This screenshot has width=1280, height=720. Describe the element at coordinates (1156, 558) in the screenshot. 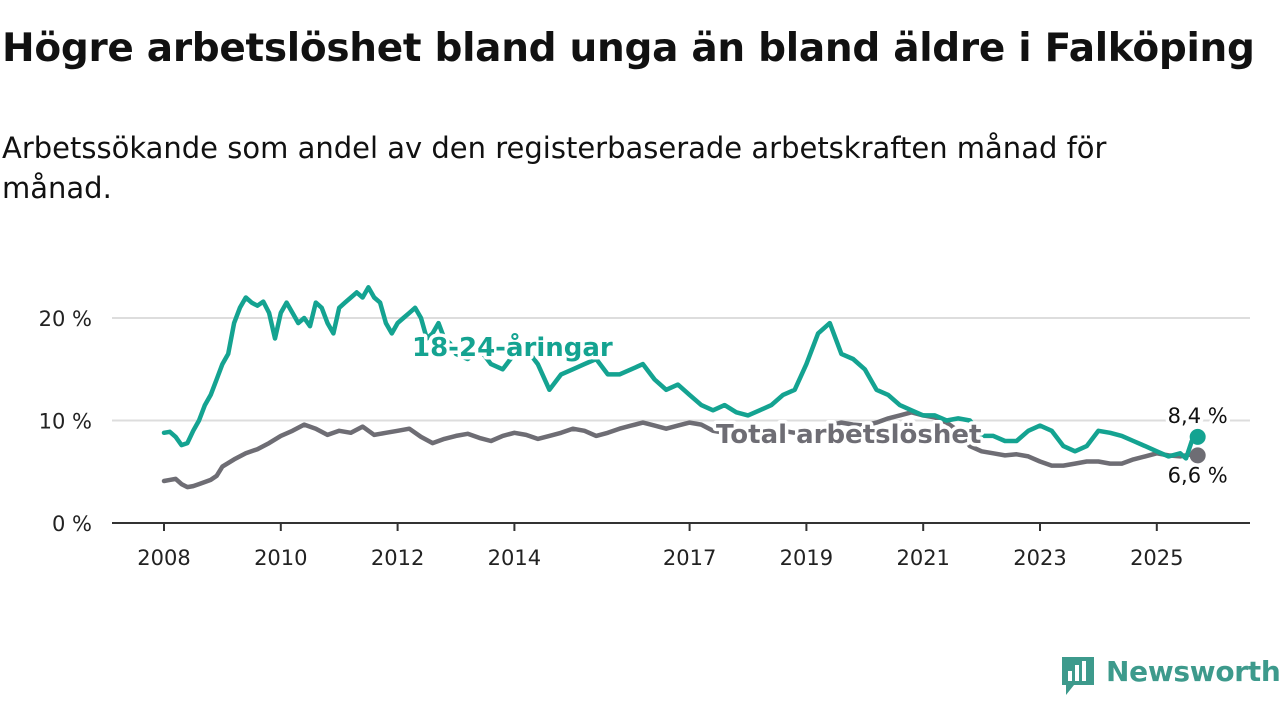

I see `x-tick-label: 2025` at that location.